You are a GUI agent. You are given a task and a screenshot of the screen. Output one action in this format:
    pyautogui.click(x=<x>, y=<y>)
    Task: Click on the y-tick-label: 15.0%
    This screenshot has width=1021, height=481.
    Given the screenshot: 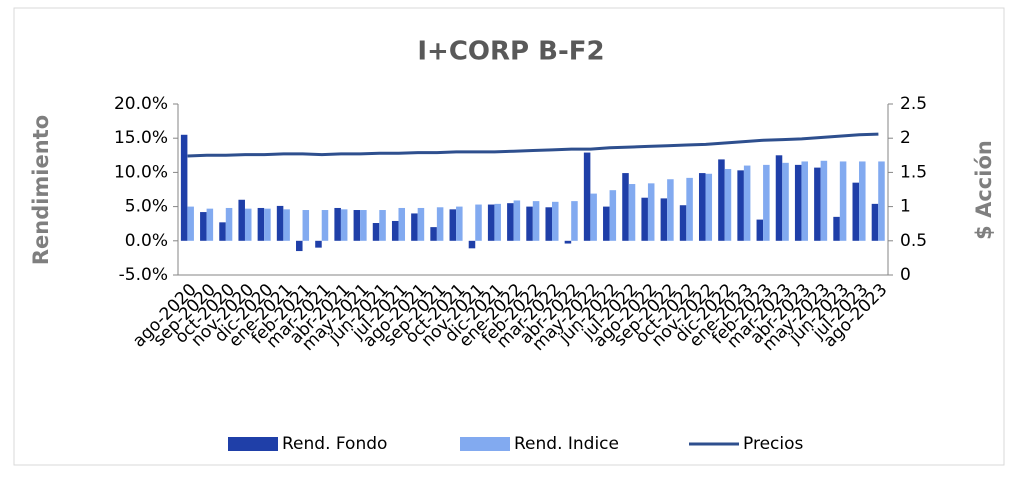 What is the action you would take?
    pyautogui.click(x=141, y=138)
    